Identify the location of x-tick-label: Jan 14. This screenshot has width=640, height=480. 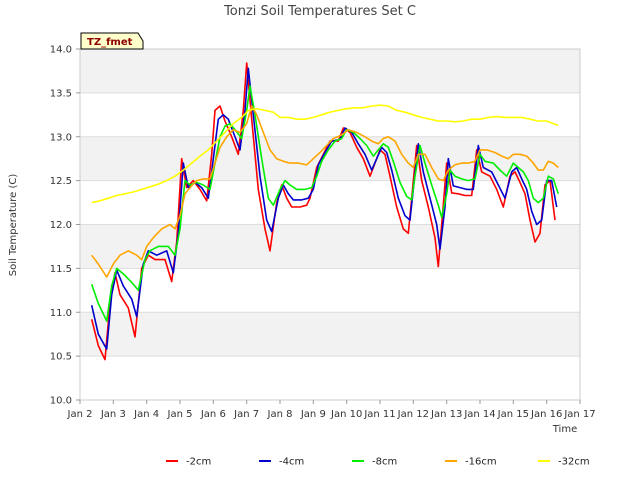
(479, 414).